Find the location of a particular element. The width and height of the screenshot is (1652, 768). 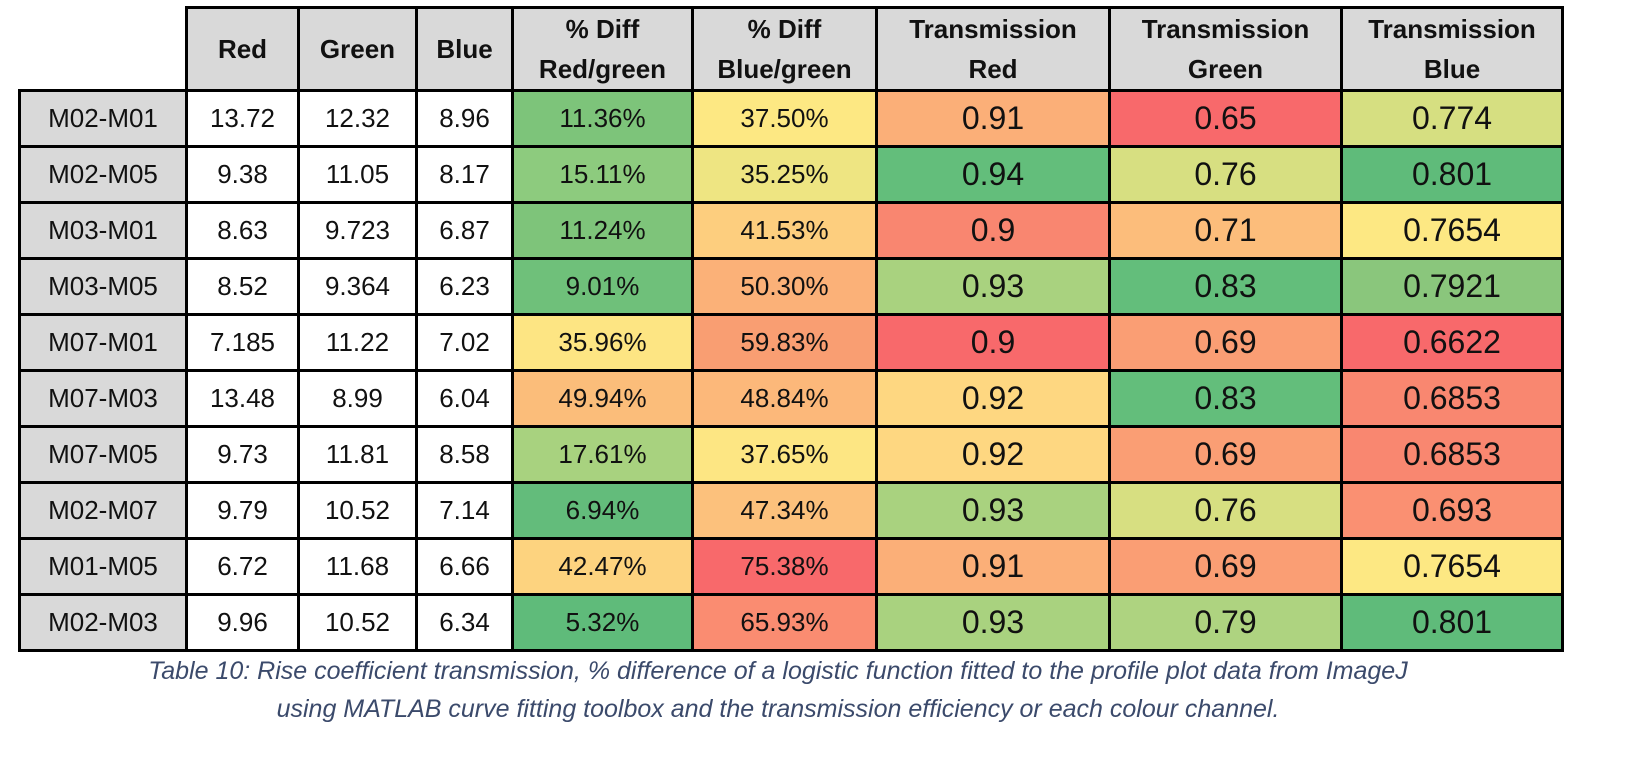

cell-red: 9.38 is located at coordinates (242, 174).